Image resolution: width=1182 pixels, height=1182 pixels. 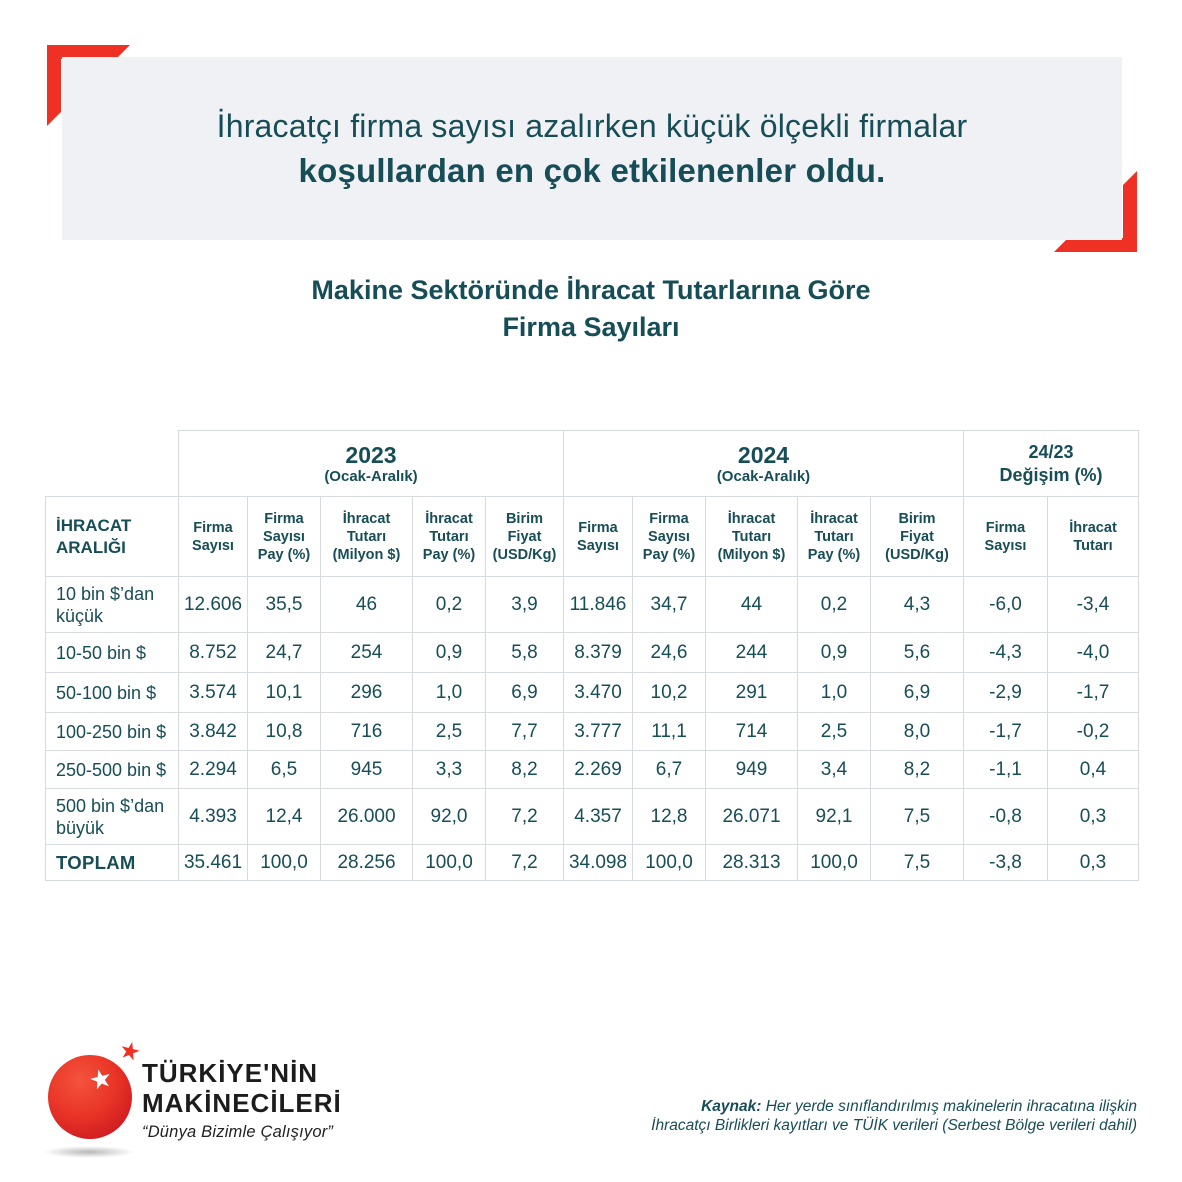 What do you see at coordinates (763, 463) in the screenshot?
I see `group-2024-header: 2024 (Ocak-Aralık)` at bounding box center [763, 463].